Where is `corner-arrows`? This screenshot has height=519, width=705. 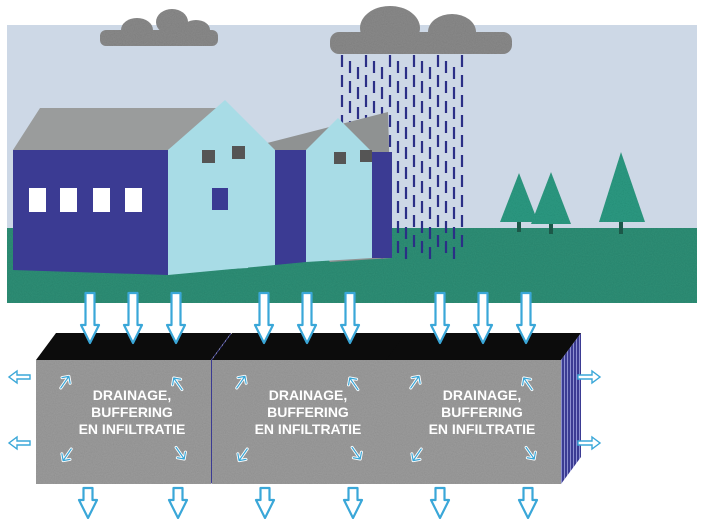 corner-arrows is located at coordinates (298, 418).